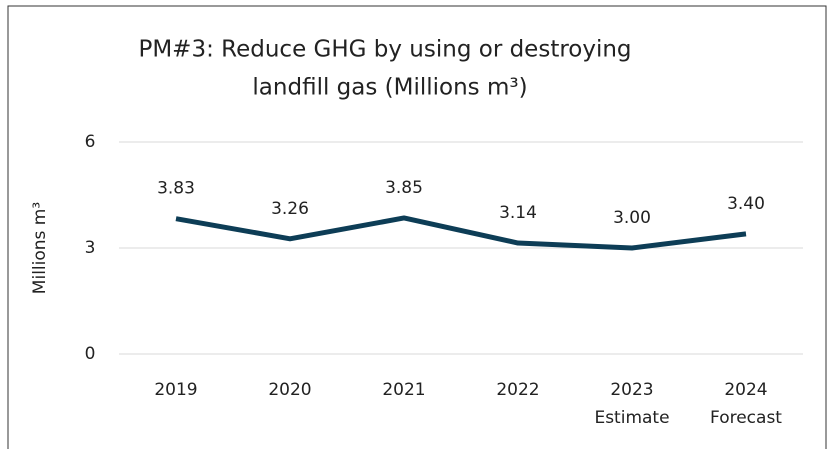 This screenshot has height=449, width=833. Describe the element at coordinates (745, 390) in the screenshot. I see `x-tick-label: 2024` at that location.